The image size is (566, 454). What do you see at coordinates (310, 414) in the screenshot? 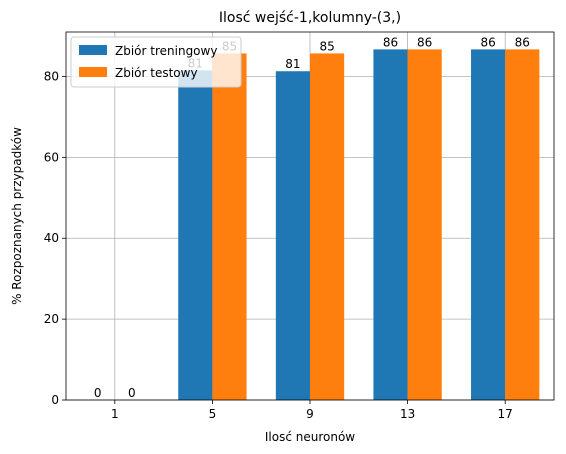
I see `x-tick-label: 9` at bounding box center [310, 414].